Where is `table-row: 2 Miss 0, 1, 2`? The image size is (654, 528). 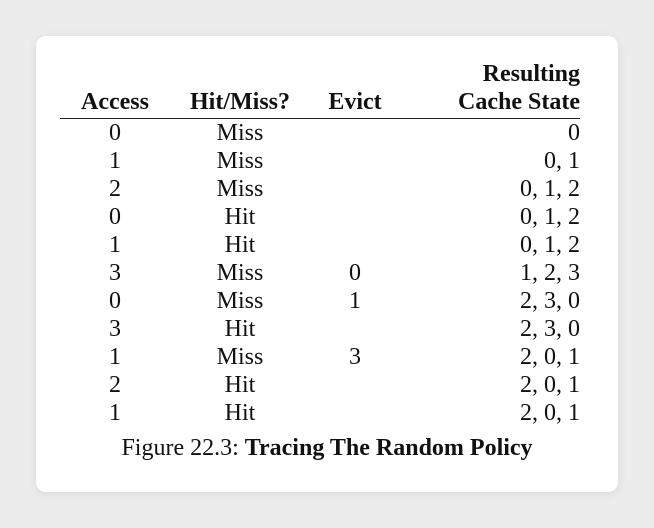 table-row: 2 Miss 0, 1, 2 is located at coordinates (320, 189).